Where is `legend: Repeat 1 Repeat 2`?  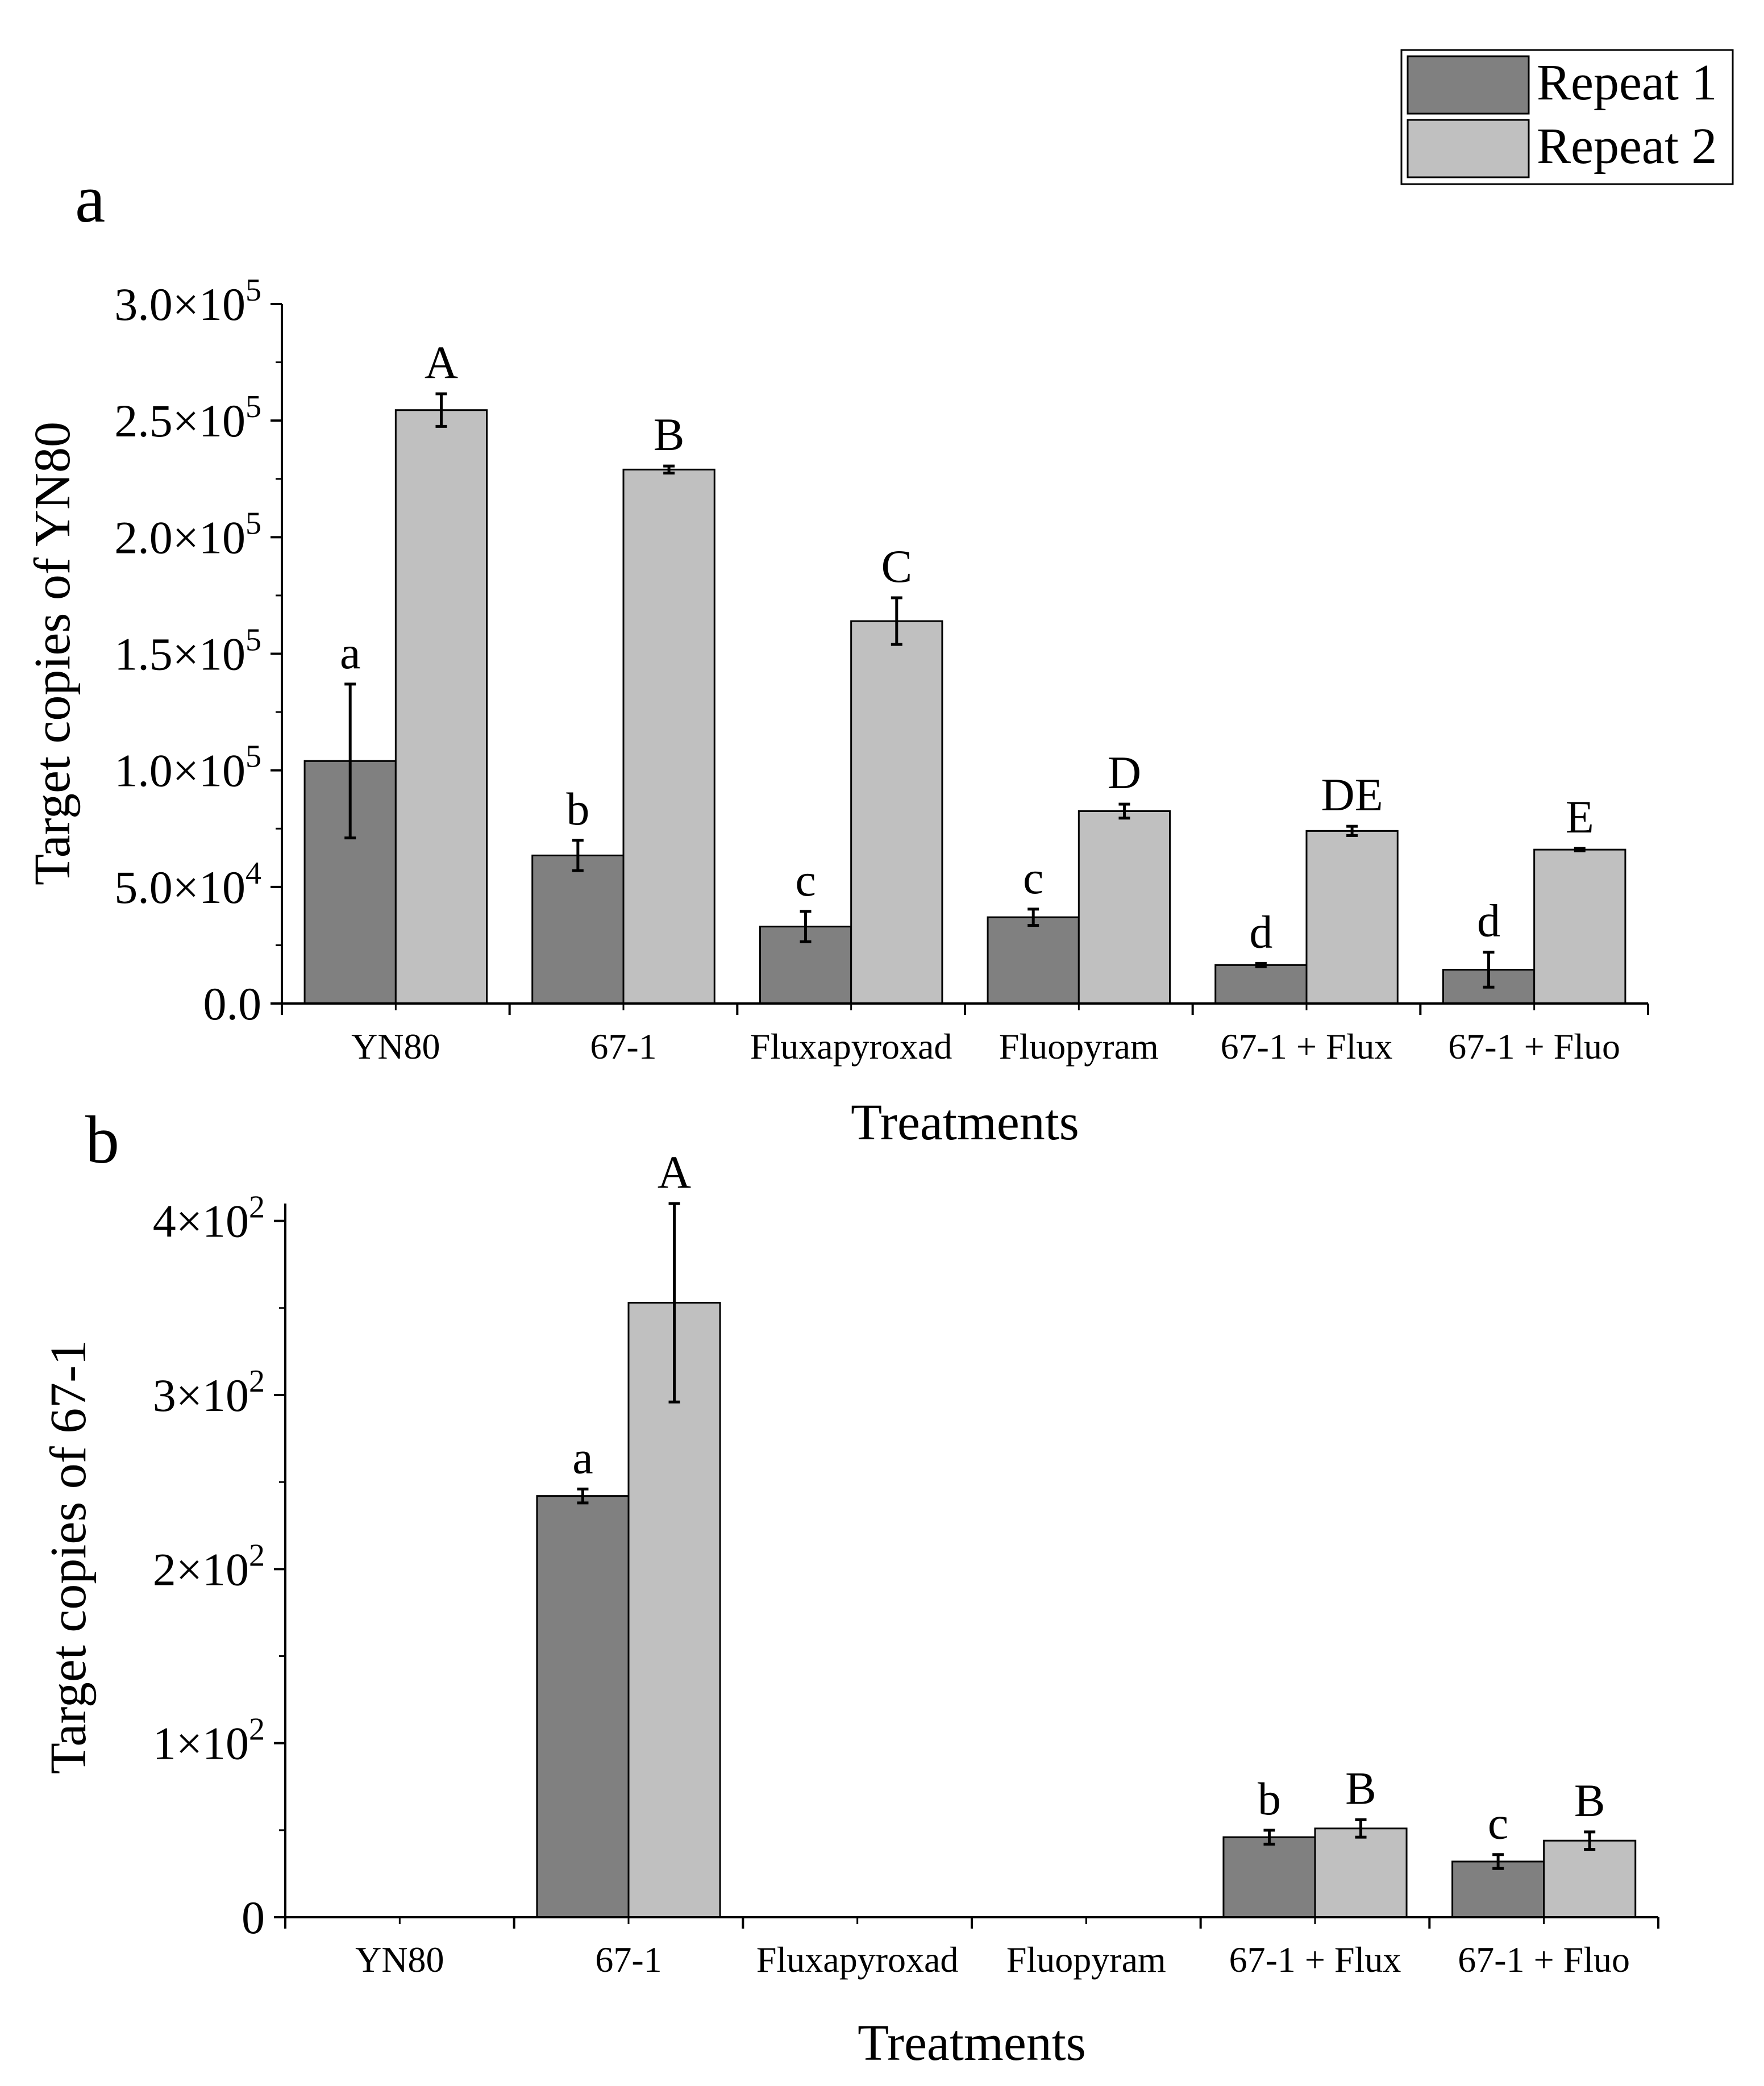 legend: Repeat 1 Repeat 2 is located at coordinates (1567, 117).